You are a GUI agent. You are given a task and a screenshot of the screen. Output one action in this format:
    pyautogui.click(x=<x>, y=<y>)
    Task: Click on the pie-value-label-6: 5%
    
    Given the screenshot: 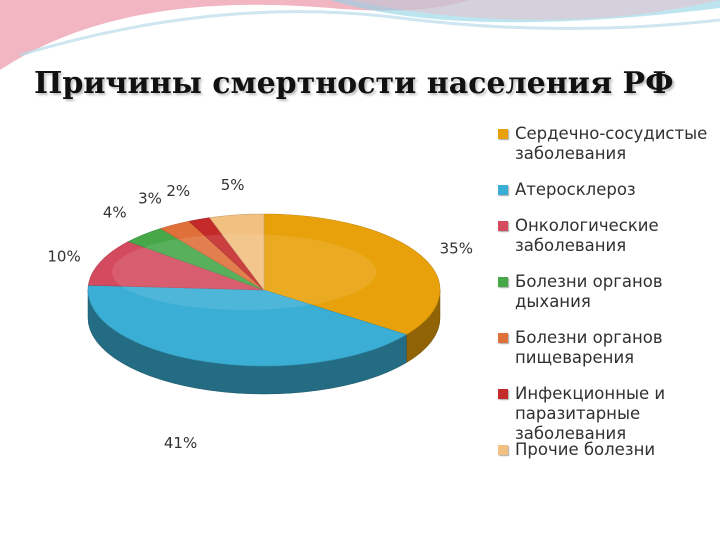 What is the action you would take?
    pyautogui.click(x=233, y=185)
    